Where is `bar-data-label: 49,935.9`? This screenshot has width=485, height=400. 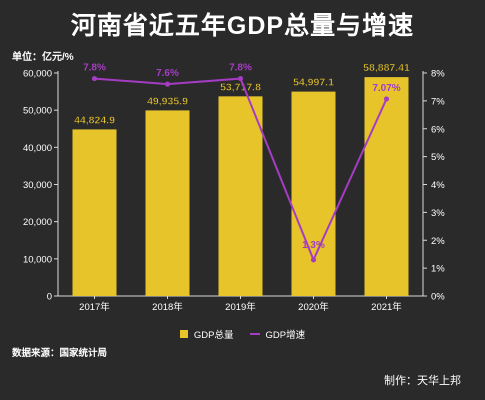
bar-data-label: 49,935.9 is located at coordinates (167, 101).